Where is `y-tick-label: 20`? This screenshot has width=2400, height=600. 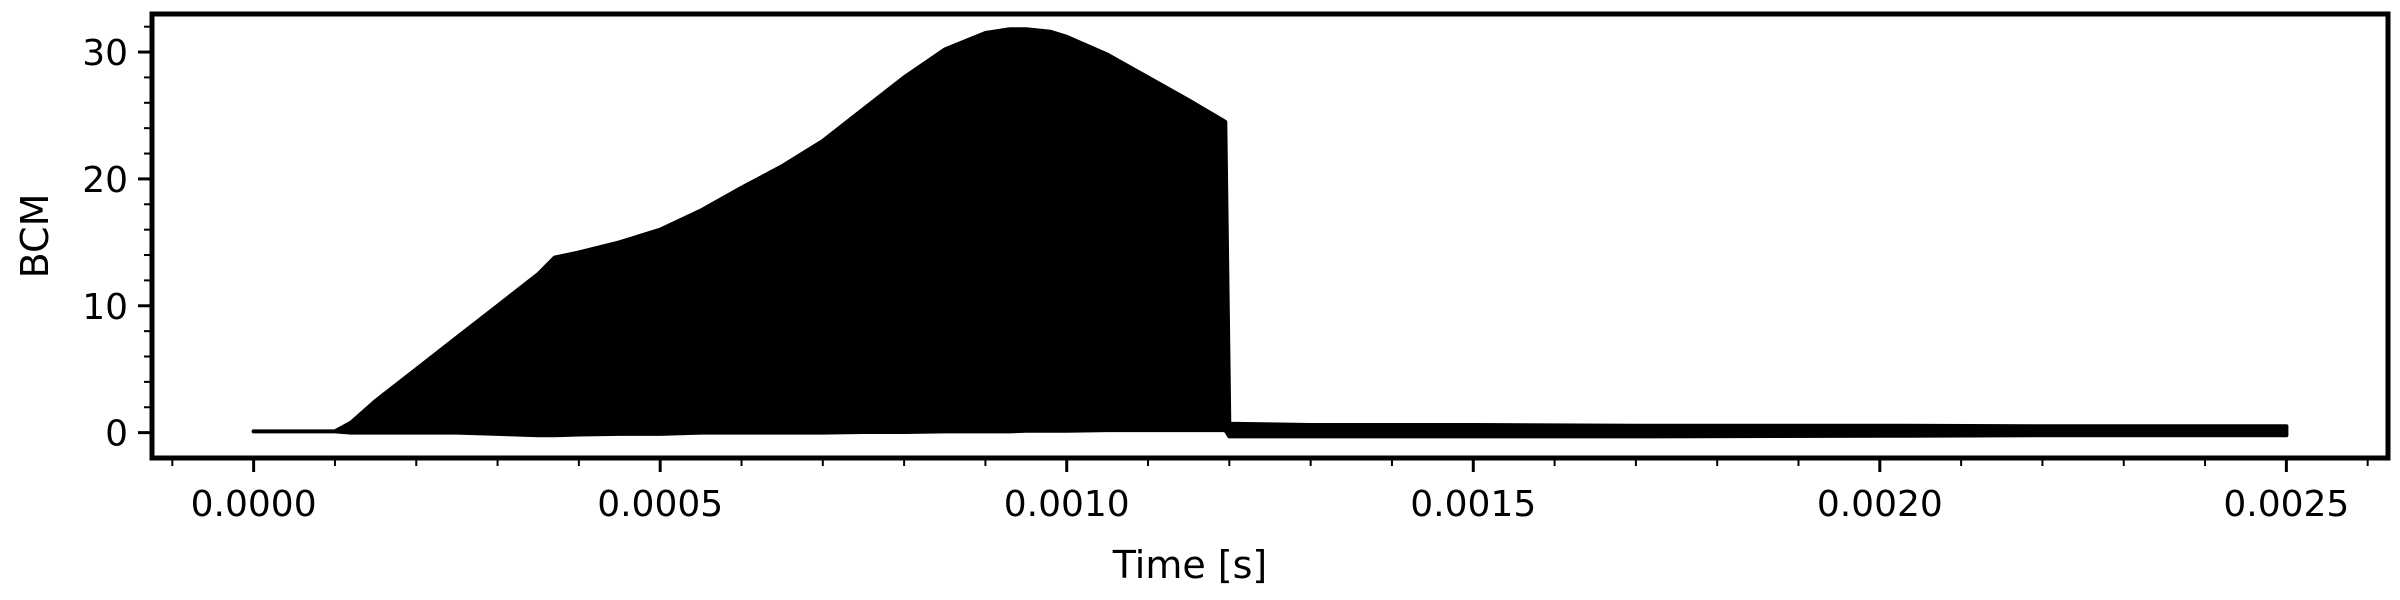
y-tick-label: 20 is located at coordinates (105, 180).